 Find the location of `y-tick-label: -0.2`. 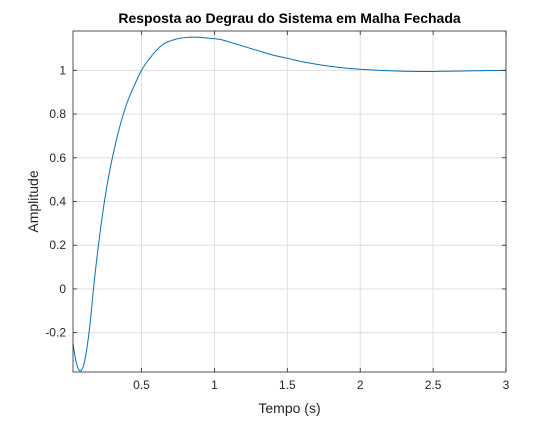

y-tick-label: -0.2 is located at coordinates (55, 333).